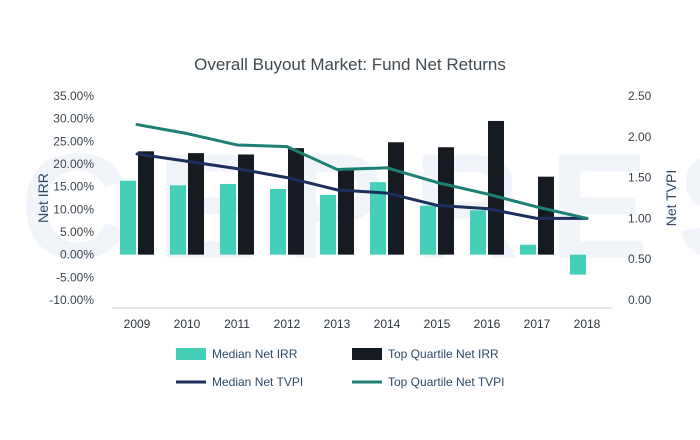 The height and width of the screenshot is (440, 700). I want to click on category-labels: 2009 2010 2011 2012 2013 2014 2015 2016 2017 2018, so click(362, 324).